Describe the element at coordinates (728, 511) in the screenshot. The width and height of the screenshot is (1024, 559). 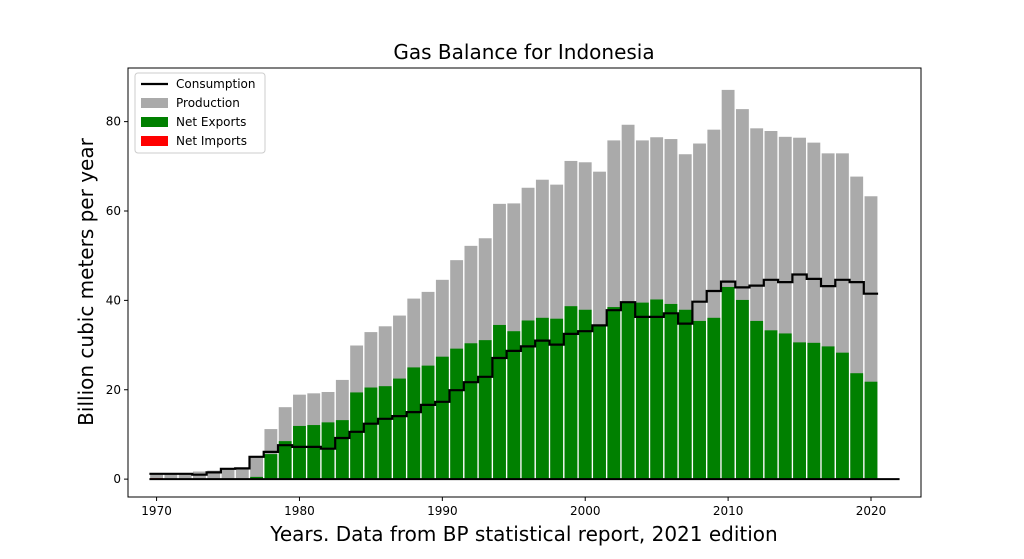
I see `x-tick-label: 2010` at that location.